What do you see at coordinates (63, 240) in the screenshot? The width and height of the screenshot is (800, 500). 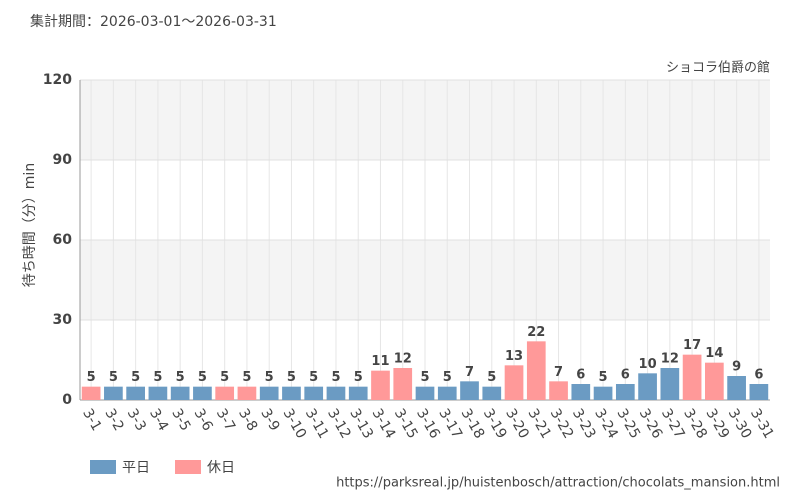 I see `y-tick-label: 60` at bounding box center [63, 240].